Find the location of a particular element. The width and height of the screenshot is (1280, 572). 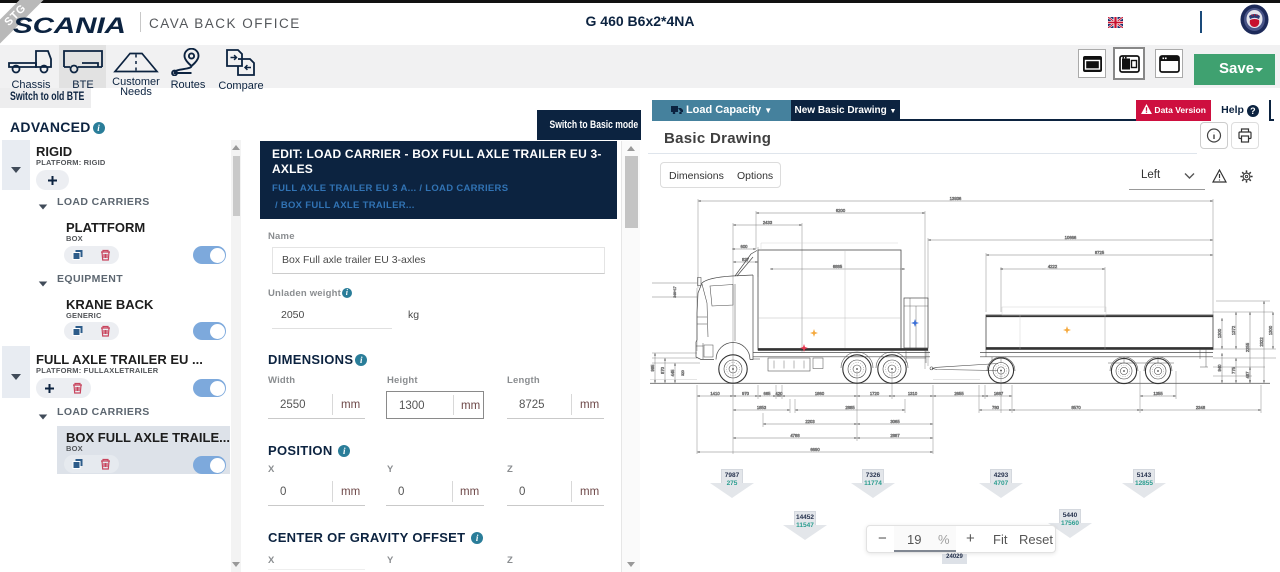

svg-text: 2255 is located at coordinates (1247, 347).